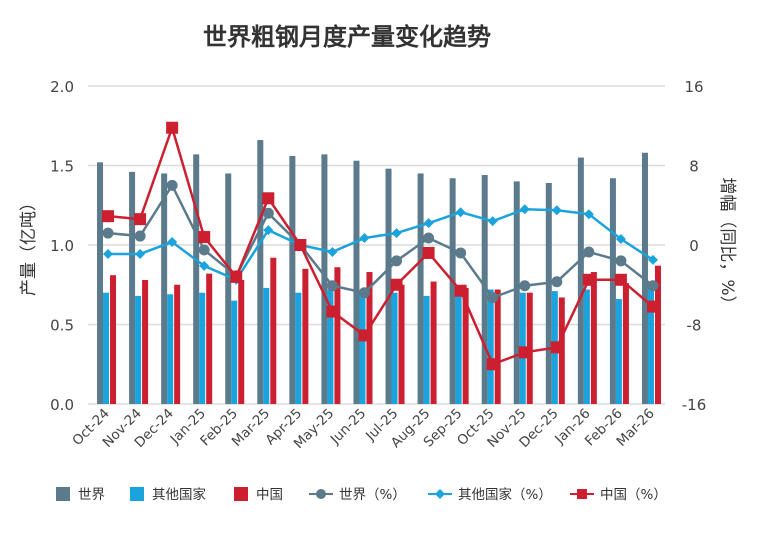 The image size is (769, 552). Describe the element at coordinates (62, 326) in the screenshot. I see `y-tick-label: 0.5` at that location.